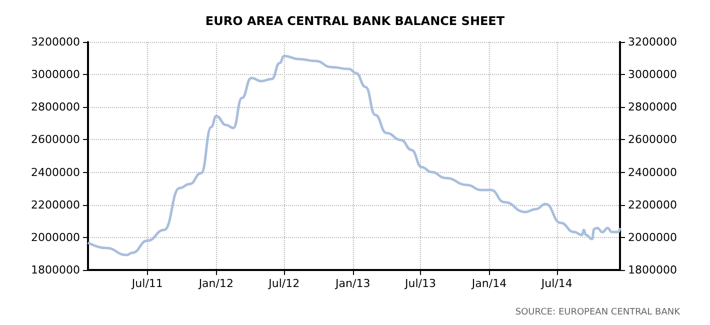 The width and height of the screenshot is (710, 325). I want to click on y-tick-label: 2200000, so click(55, 205).